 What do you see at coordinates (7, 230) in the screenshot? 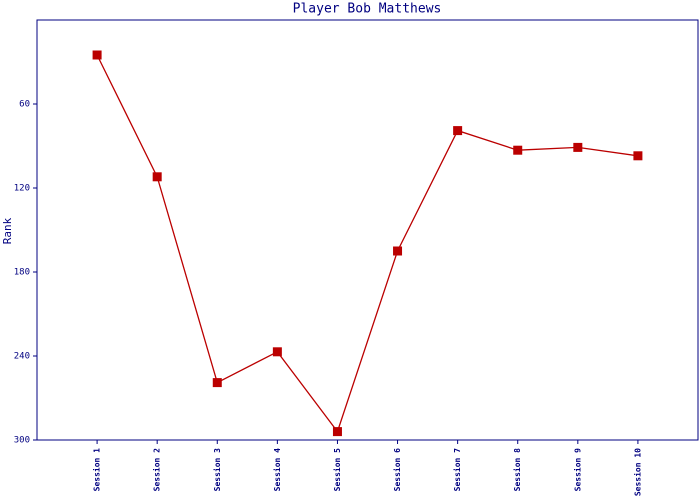
I see `y-axis-label: Rank` at bounding box center [7, 230].